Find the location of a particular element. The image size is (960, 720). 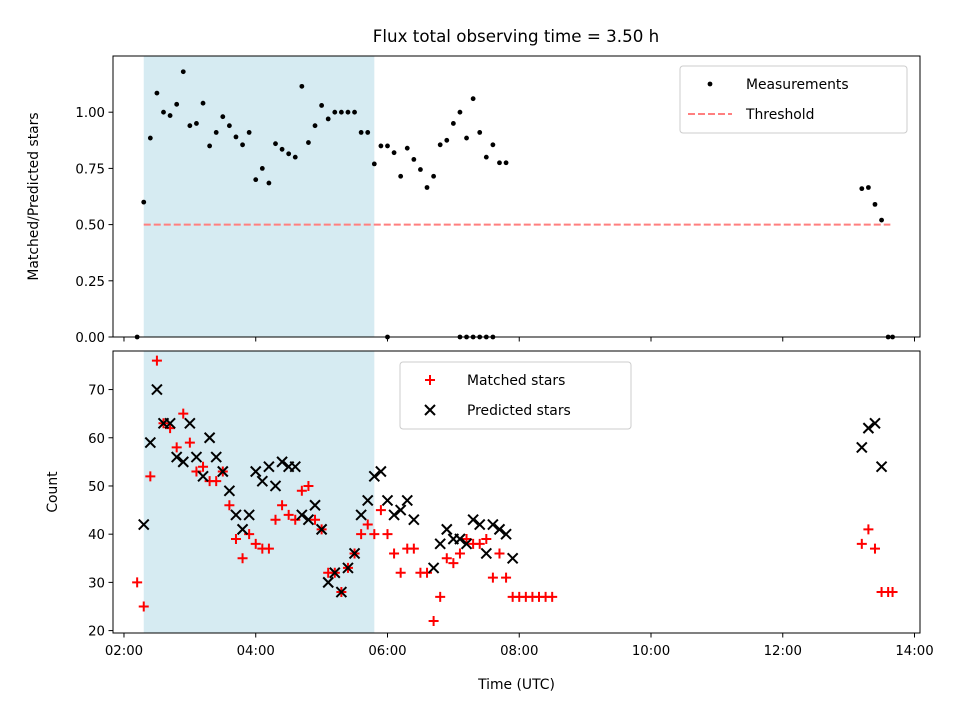

legend: Matched stars Predicted stars is located at coordinates (515, 395).